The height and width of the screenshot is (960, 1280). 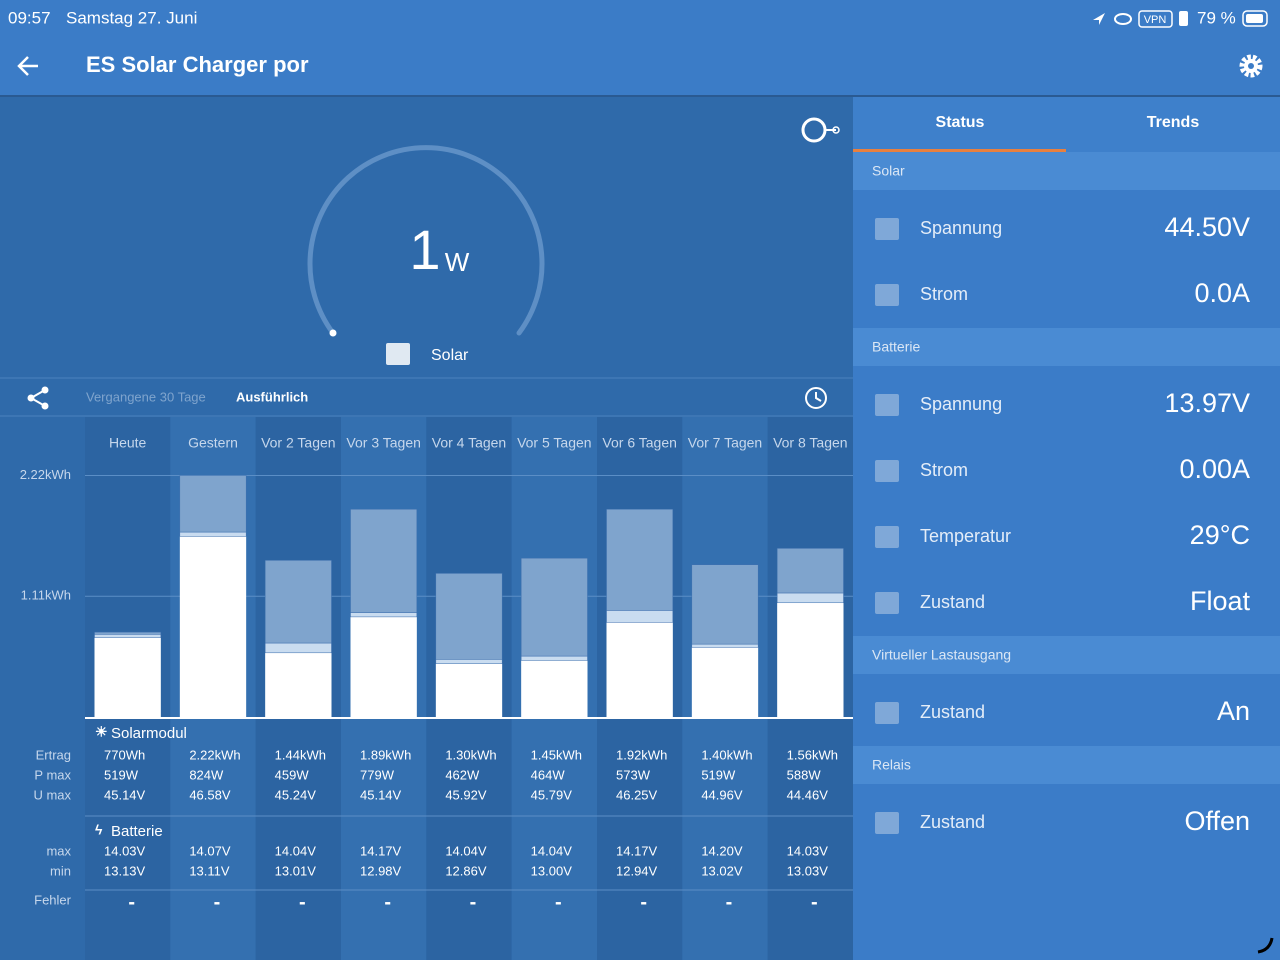 What do you see at coordinates (960, 122) in the screenshot?
I see `tab: Status` at bounding box center [960, 122].